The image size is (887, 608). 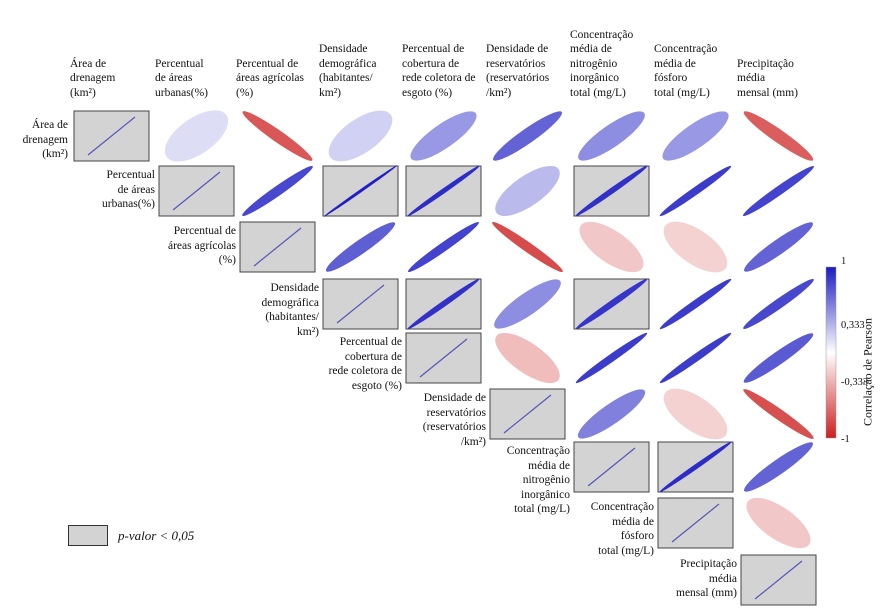 What do you see at coordinates (128, 204) in the screenshot?
I see `label-line: urbanas(%)` at bounding box center [128, 204].